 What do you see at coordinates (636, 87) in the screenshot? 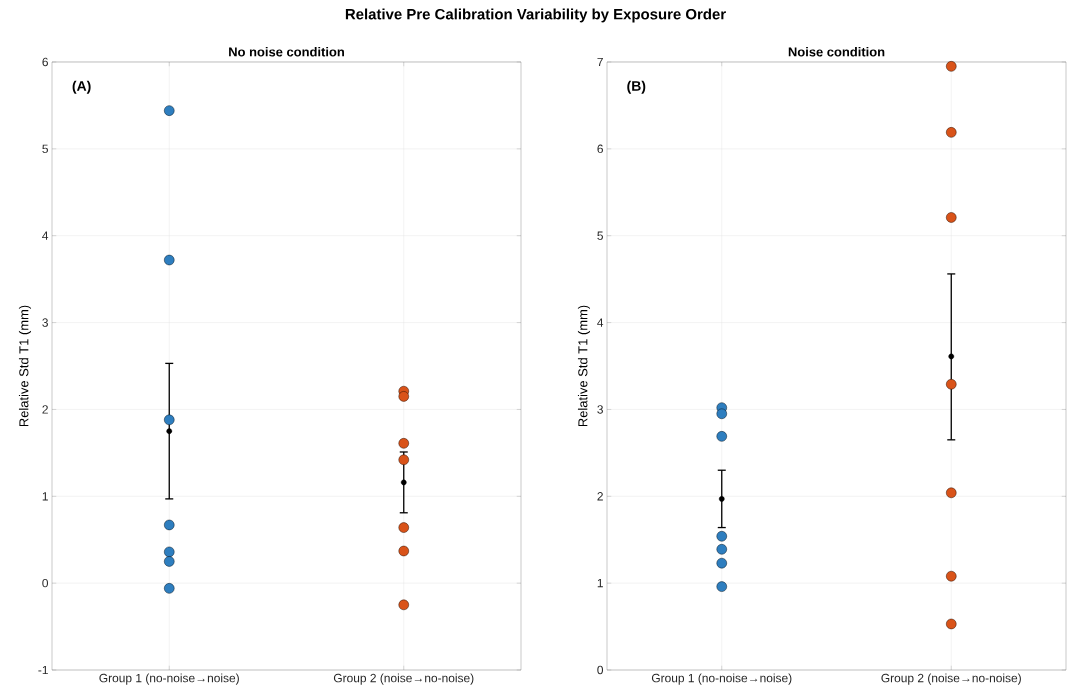
I see `annotation: (B)` at bounding box center [636, 87].